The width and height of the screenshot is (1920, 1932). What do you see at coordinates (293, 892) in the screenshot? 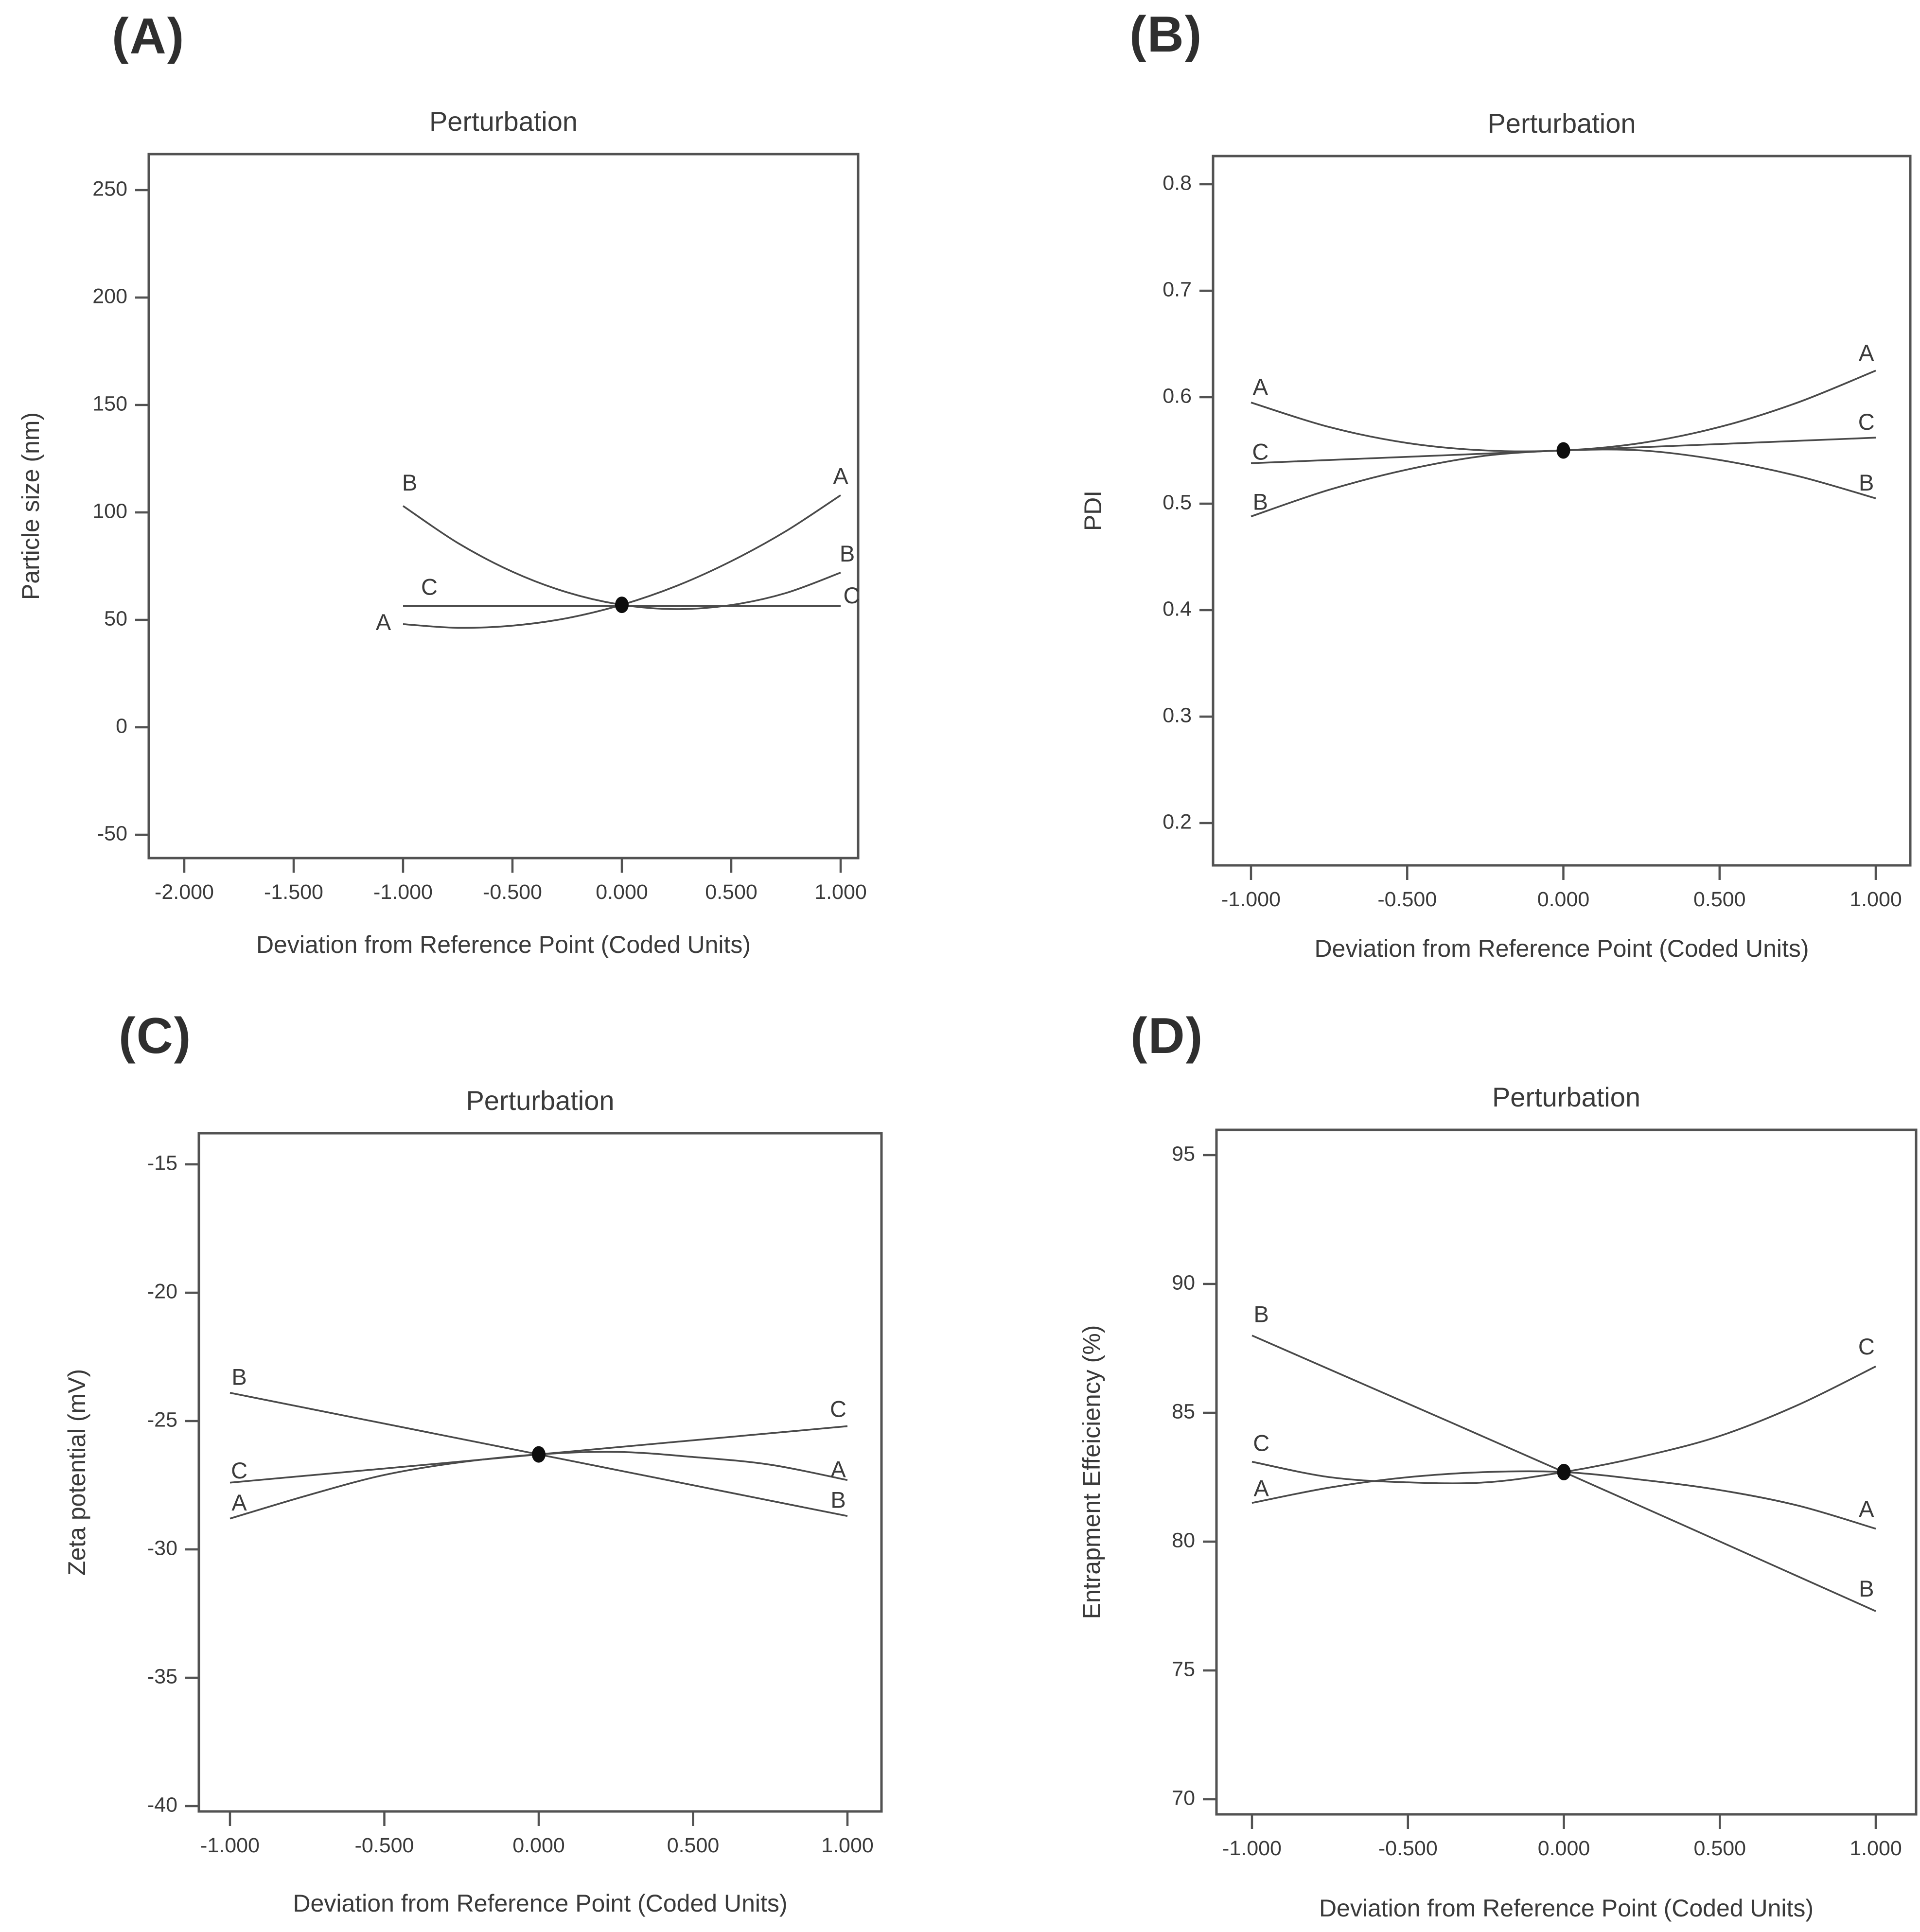
I see `x-tick-label: -1.500` at bounding box center [293, 892].